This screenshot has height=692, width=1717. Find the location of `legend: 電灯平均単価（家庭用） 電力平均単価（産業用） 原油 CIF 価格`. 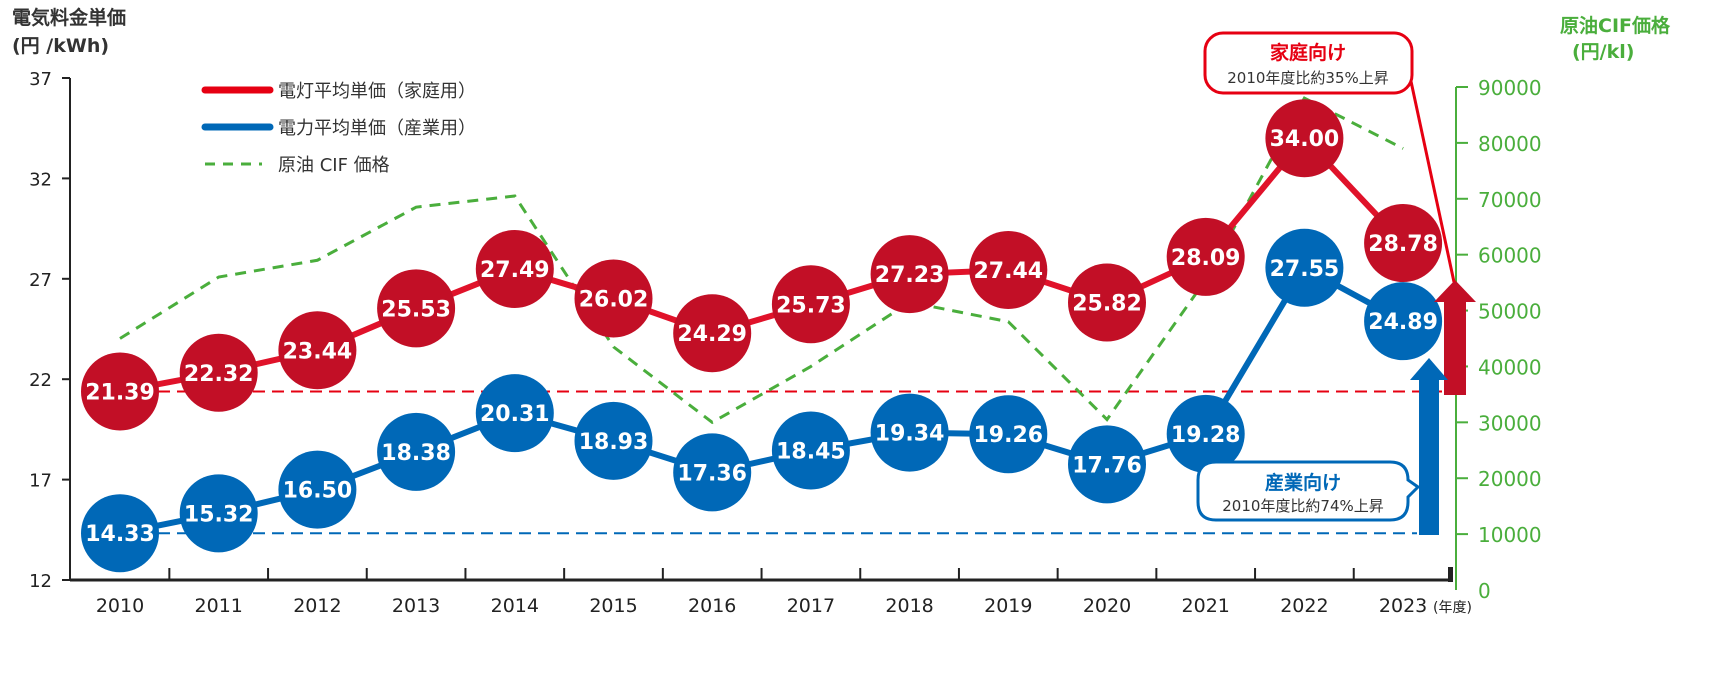

legend: 電灯平均単価（家庭用） 電力平均単価（産業用） 原油 CIF 価格 is located at coordinates (340, 128).